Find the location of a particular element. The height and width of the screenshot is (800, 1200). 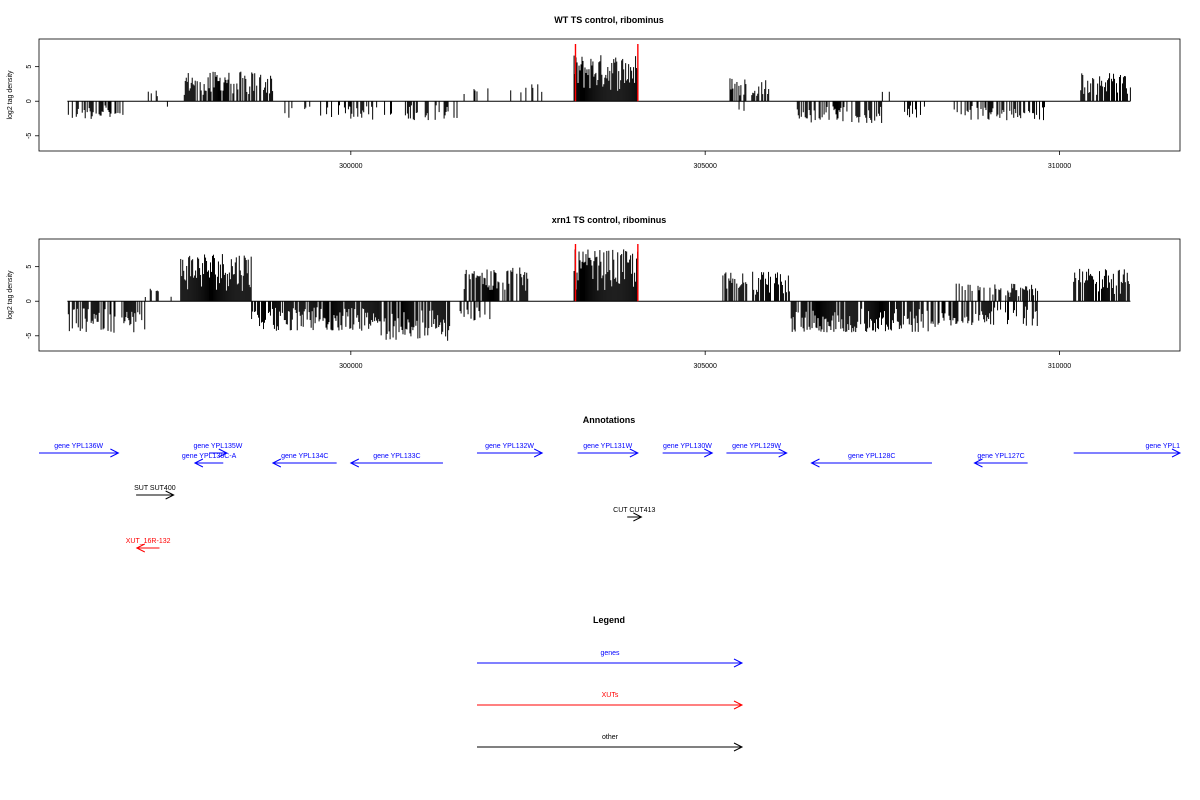

annotation-gene: gene YPL134C is located at coordinates (304, 460).